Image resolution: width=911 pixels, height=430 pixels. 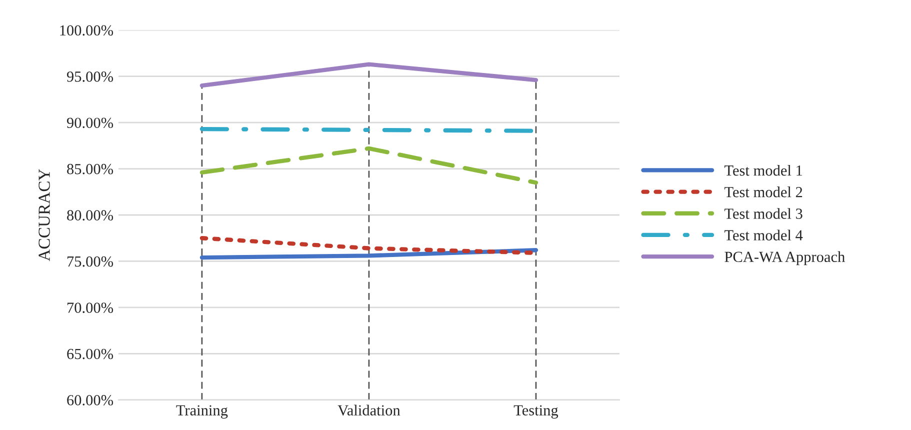 I want to click on y-tick-label: 90.00%, so click(x=90, y=123).